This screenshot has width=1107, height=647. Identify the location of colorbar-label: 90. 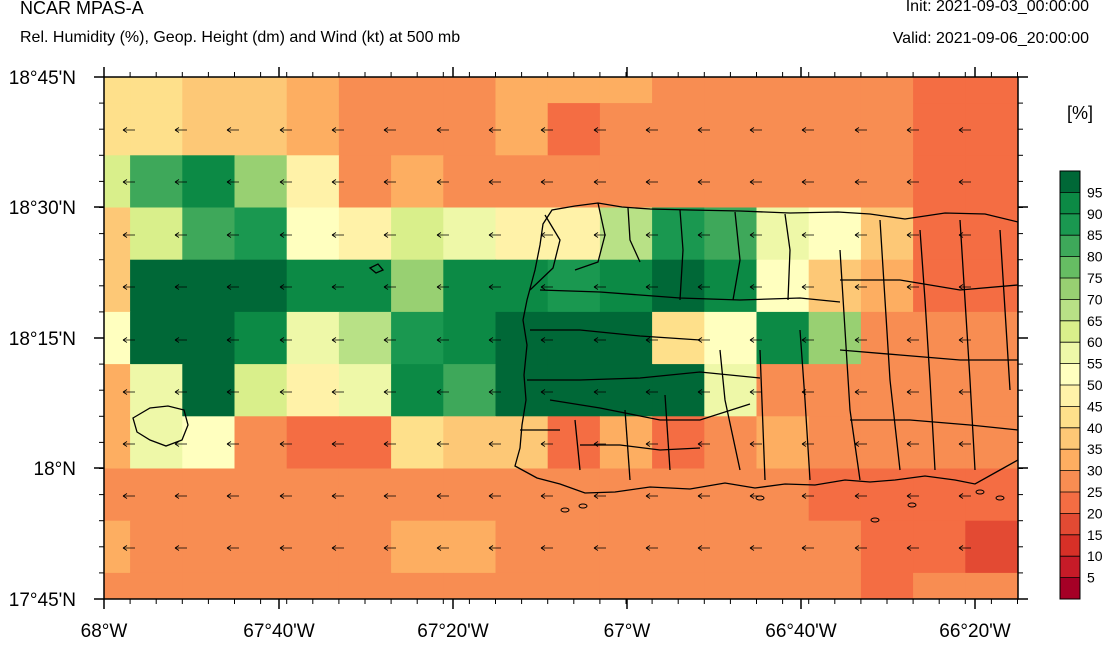
(1095, 214).